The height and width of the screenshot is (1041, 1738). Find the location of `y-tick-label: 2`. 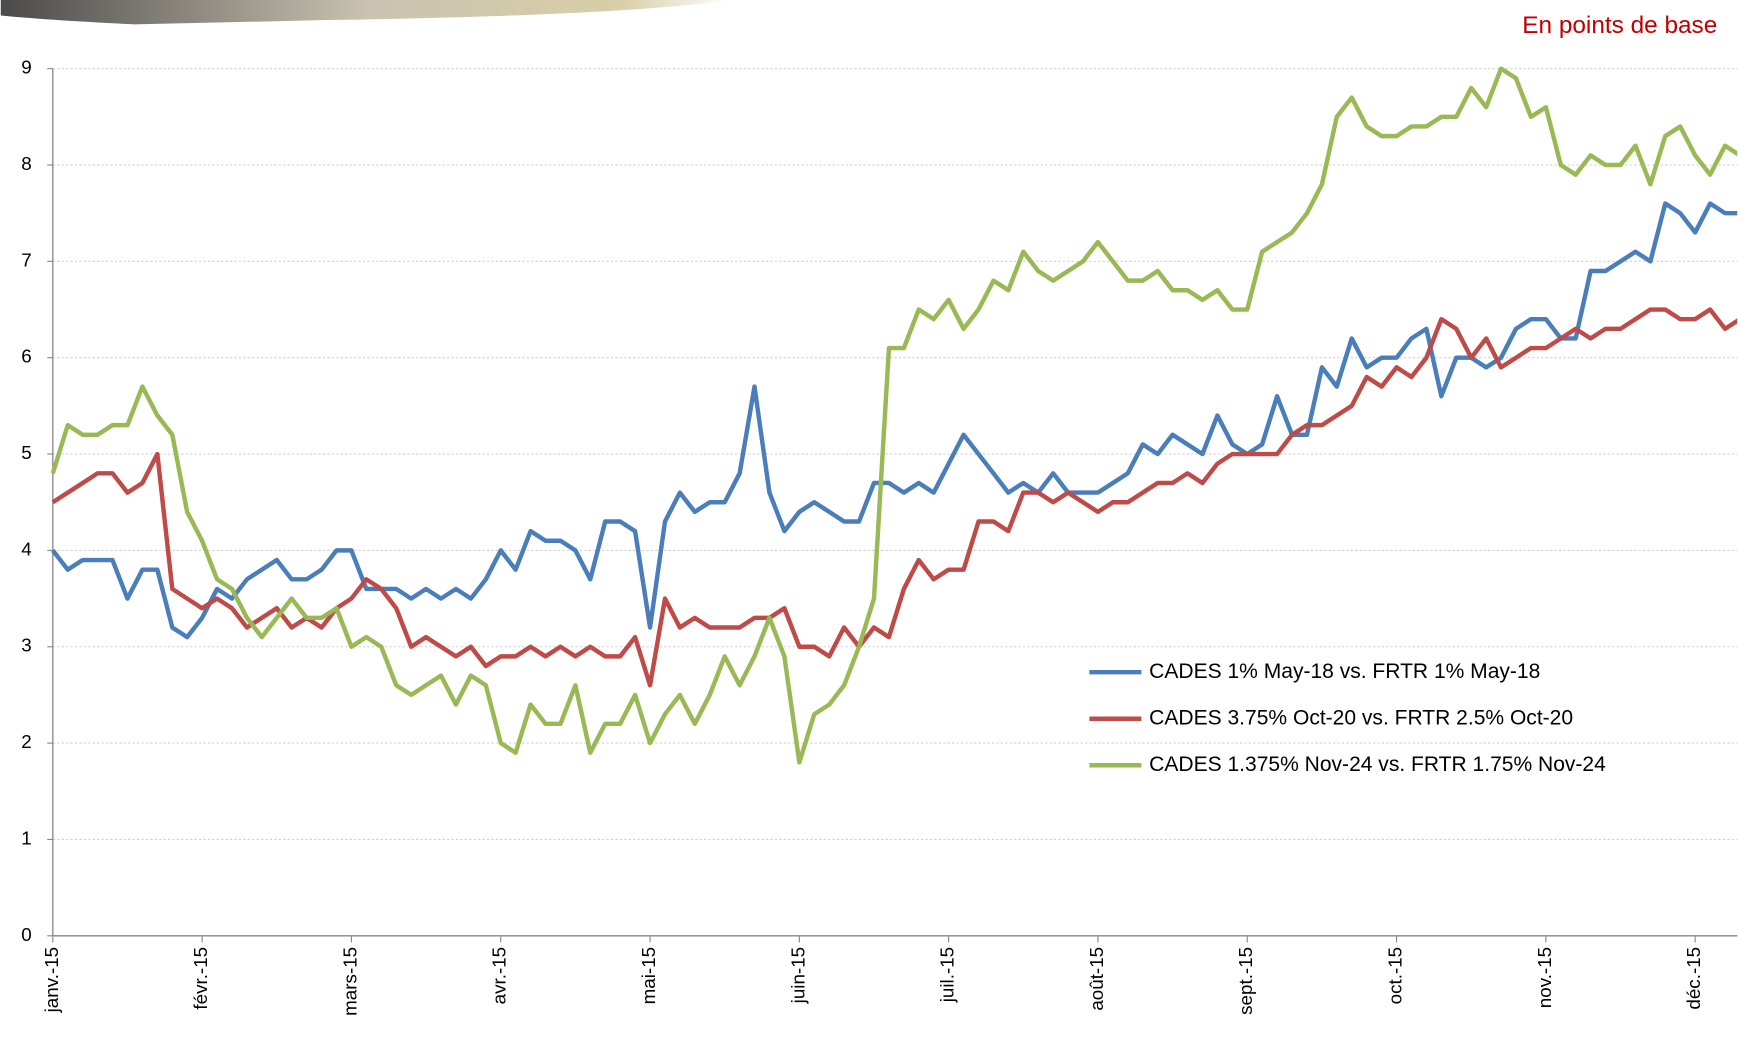

y-tick-label: 2 is located at coordinates (26, 741).